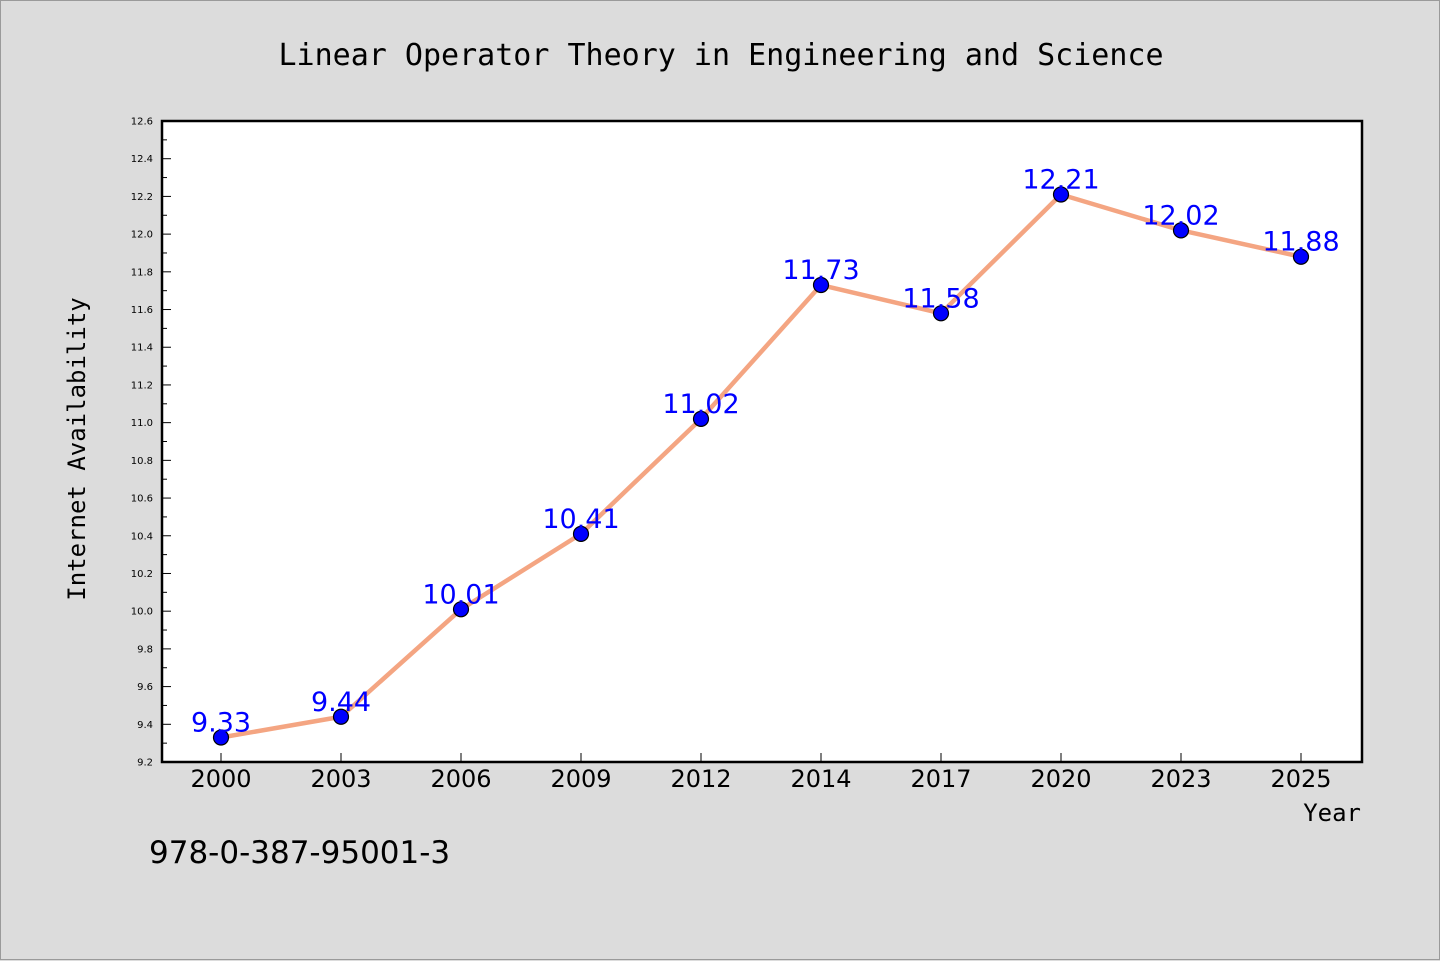 The width and height of the screenshot is (1440, 961). I want to click on x-axis-ticks: 2000 2003 2006 2009 2012 2014 2017 2020 2023 2025, so click(761, 773).